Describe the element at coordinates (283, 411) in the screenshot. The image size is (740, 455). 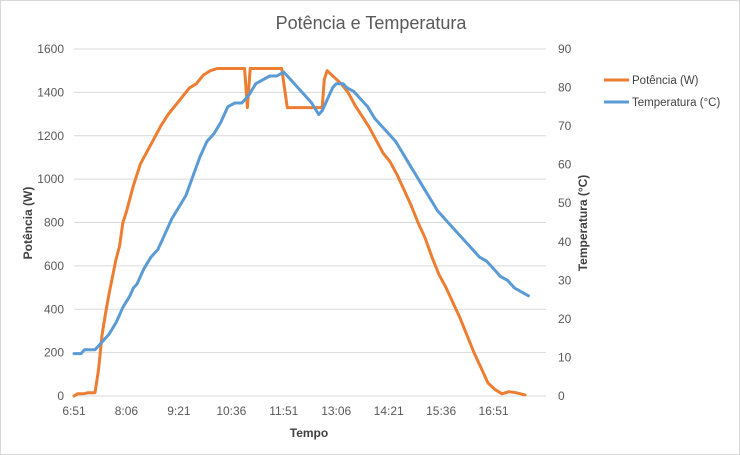
I see `x-tick-label: 11:51` at that location.